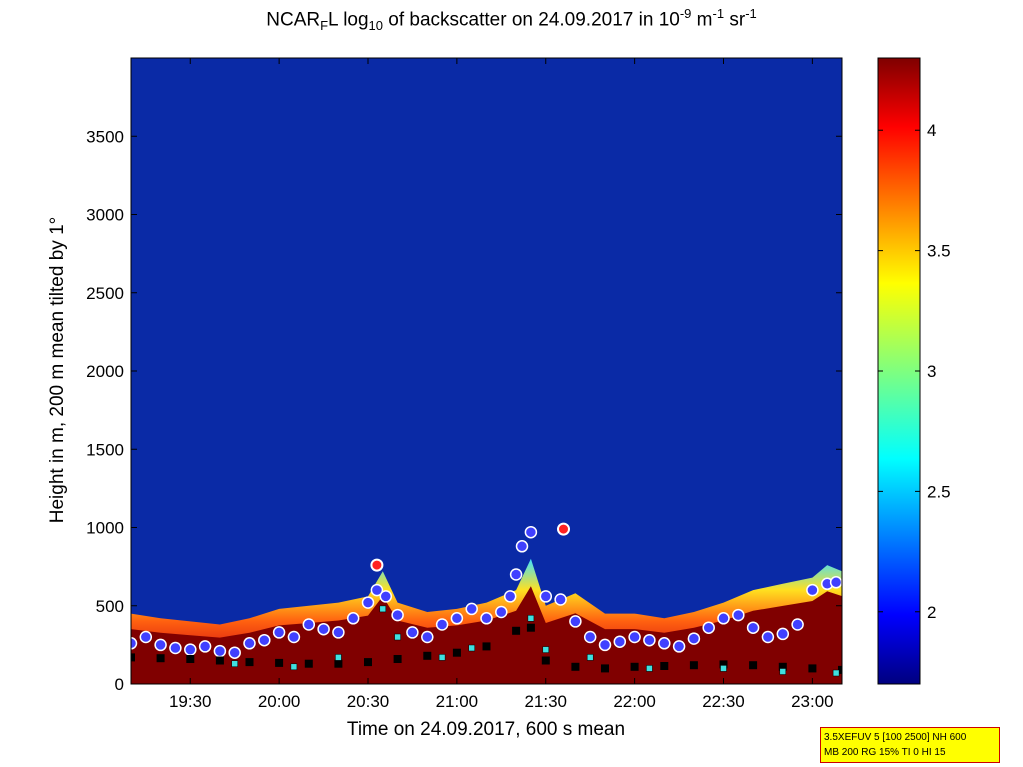 This screenshot has height=767, width=1023. What do you see at coordinates (723, 701) in the screenshot?
I see `x-tick-label: 22:30` at bounding box center [723, 701].